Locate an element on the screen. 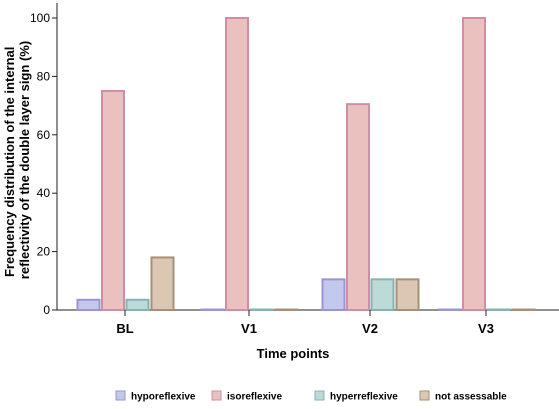 The height and width of the screenshot is (409, 559). legend-label: hyperreflexive is located at coordinates (364, 397).